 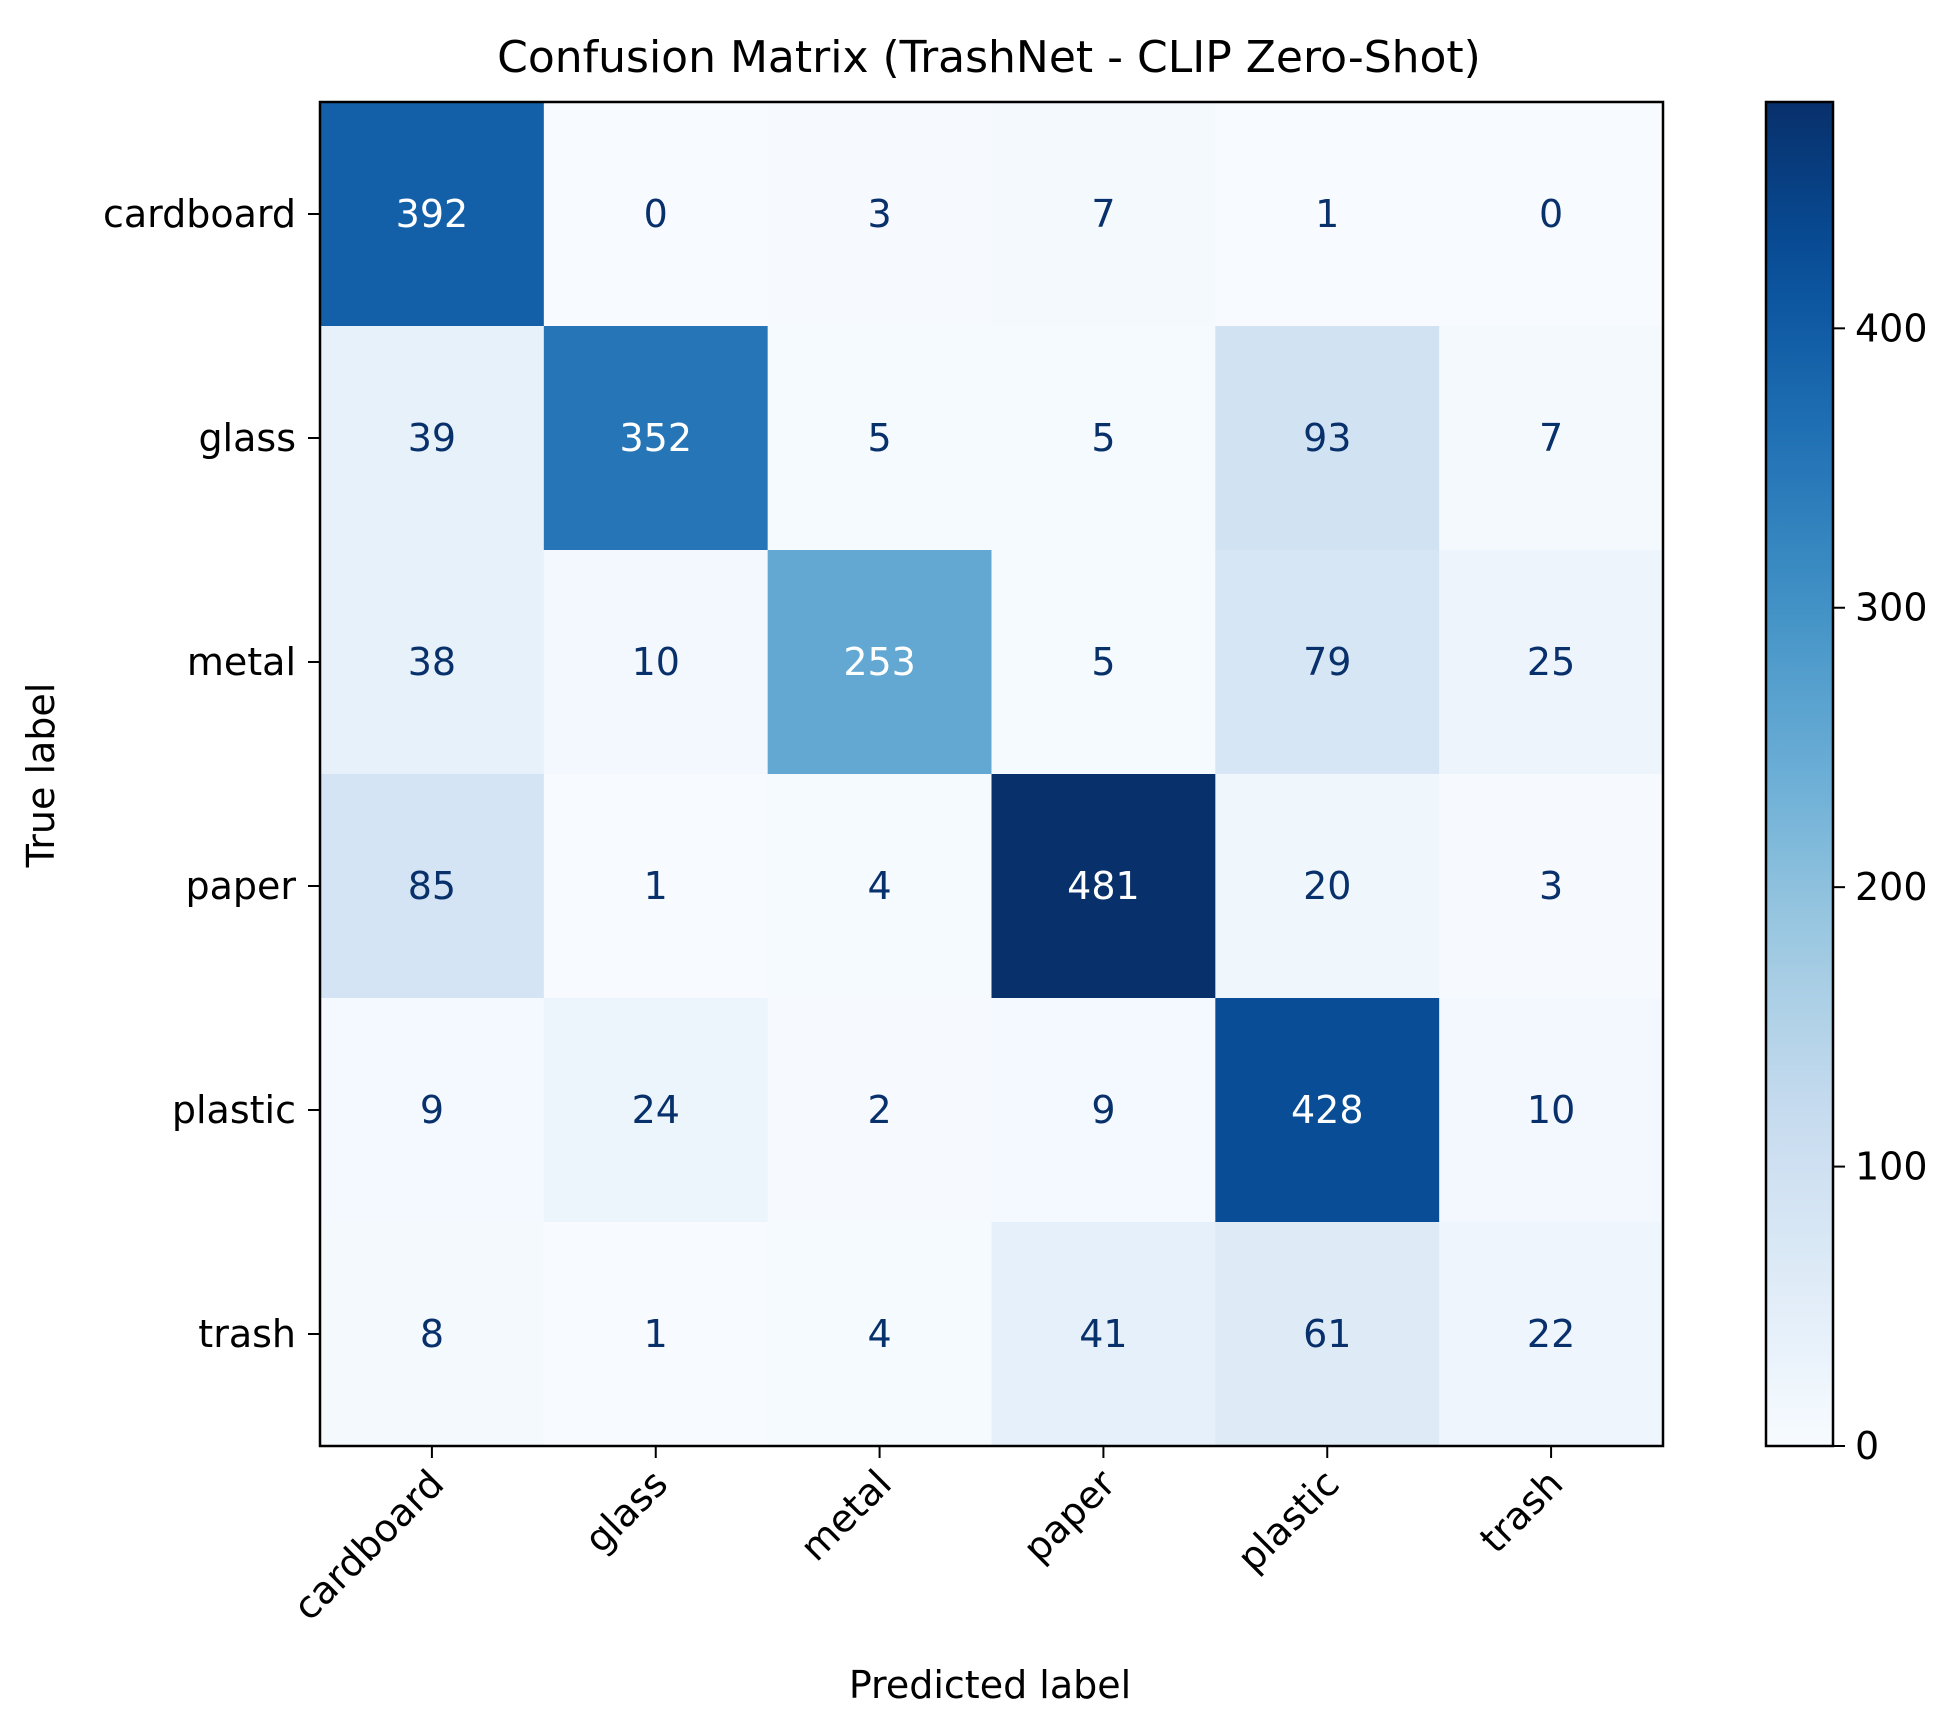 I want to click on x-axis-label: Predicted label, so click(x=990, y=1685).